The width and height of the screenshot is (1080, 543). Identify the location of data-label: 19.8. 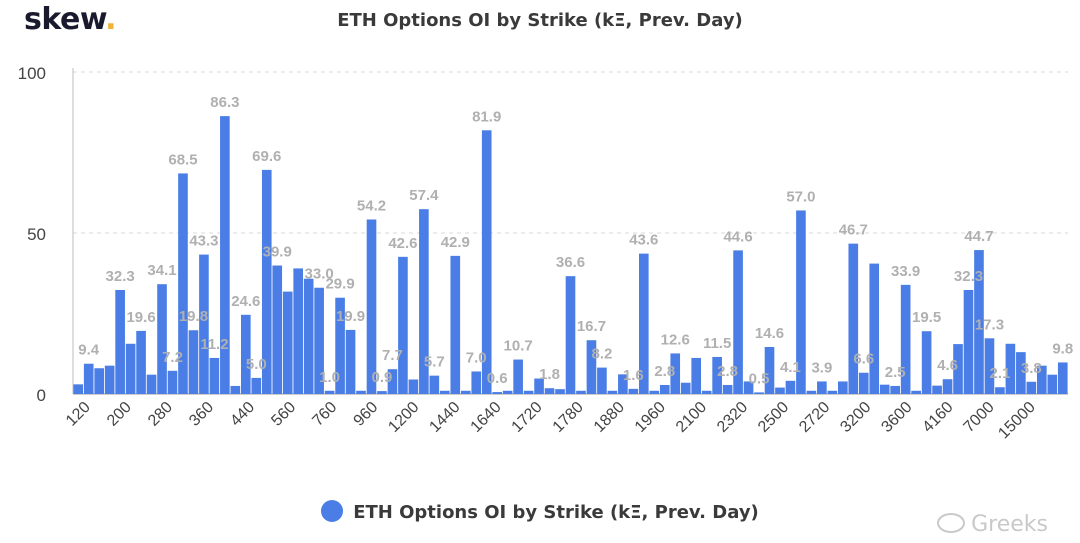
(193, 316).